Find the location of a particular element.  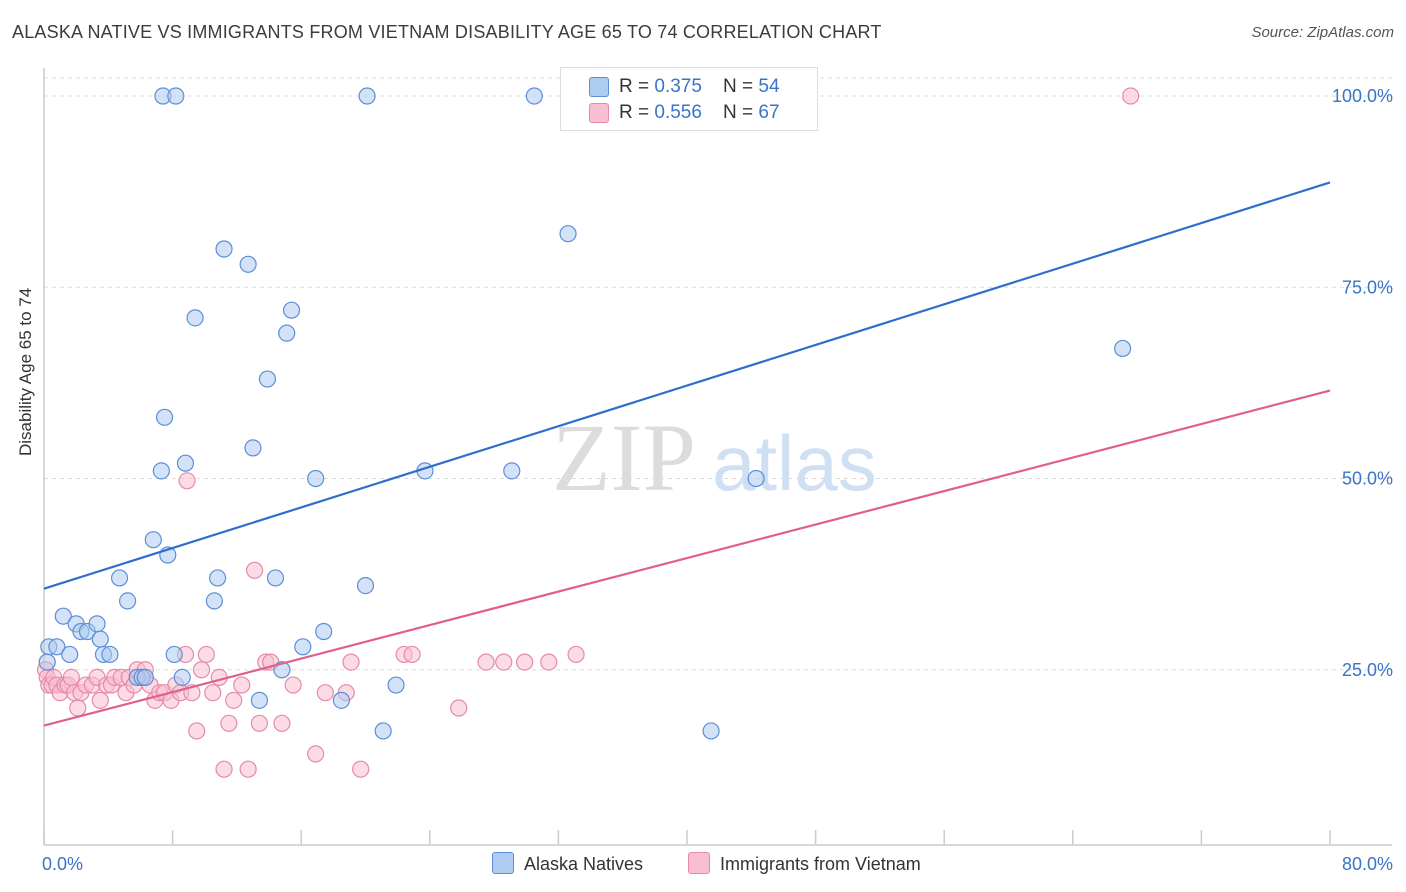

bottom-legend-swatch-alaska is located at coordinates (503, 863).